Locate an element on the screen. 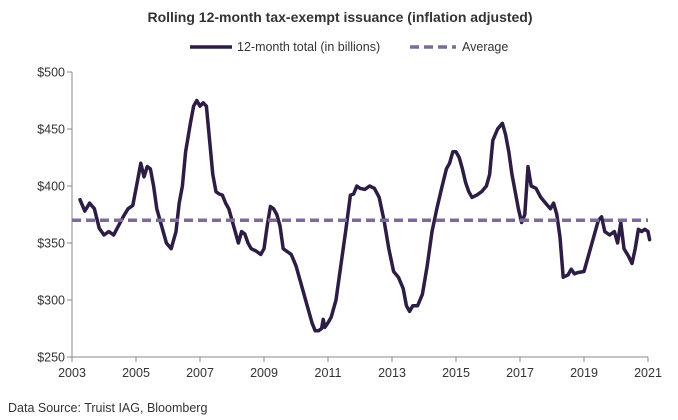 This screenshot has width=678, height=420. legend-label-series-total: 12-month total (in billions) is located at coordinates (308, 47).